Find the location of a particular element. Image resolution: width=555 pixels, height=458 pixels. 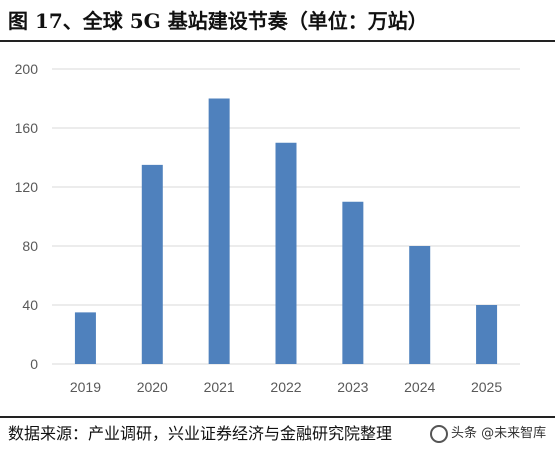

x-axis-ticks: 2019 2020 2021 2022 2023 2024 2025 is located at coordinates (286, 387).